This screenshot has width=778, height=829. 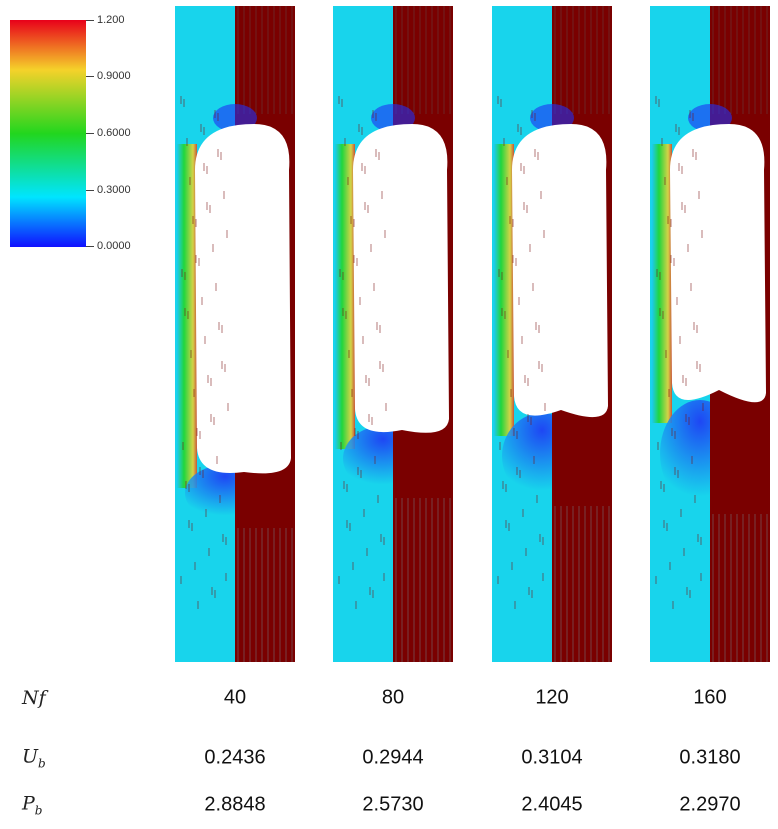 What do you see at coordinates (114, 246) in the screenshot?
I see `colorbar-label-min: 0.0000` at bounding box center [114, 246].